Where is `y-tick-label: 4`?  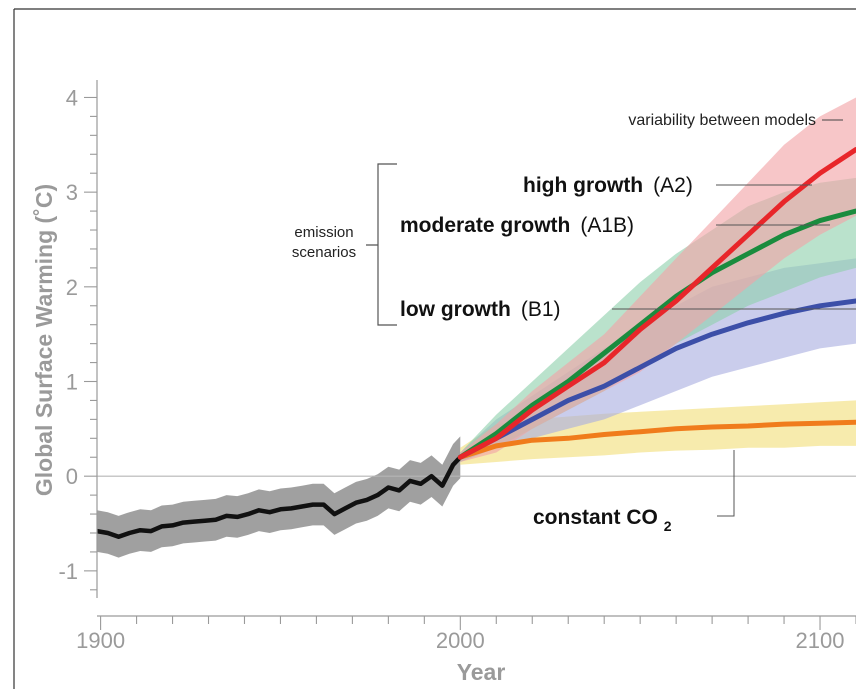 y-tick-label: 4 is located at coordinates (72, 97).